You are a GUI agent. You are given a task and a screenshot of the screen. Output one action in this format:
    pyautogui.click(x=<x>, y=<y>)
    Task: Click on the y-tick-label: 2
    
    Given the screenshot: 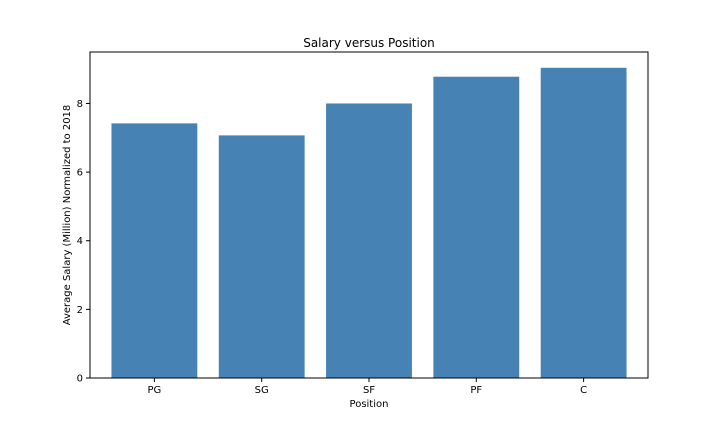 What is the action you would take?
    pyautogui.click(x=80, y=310)
    